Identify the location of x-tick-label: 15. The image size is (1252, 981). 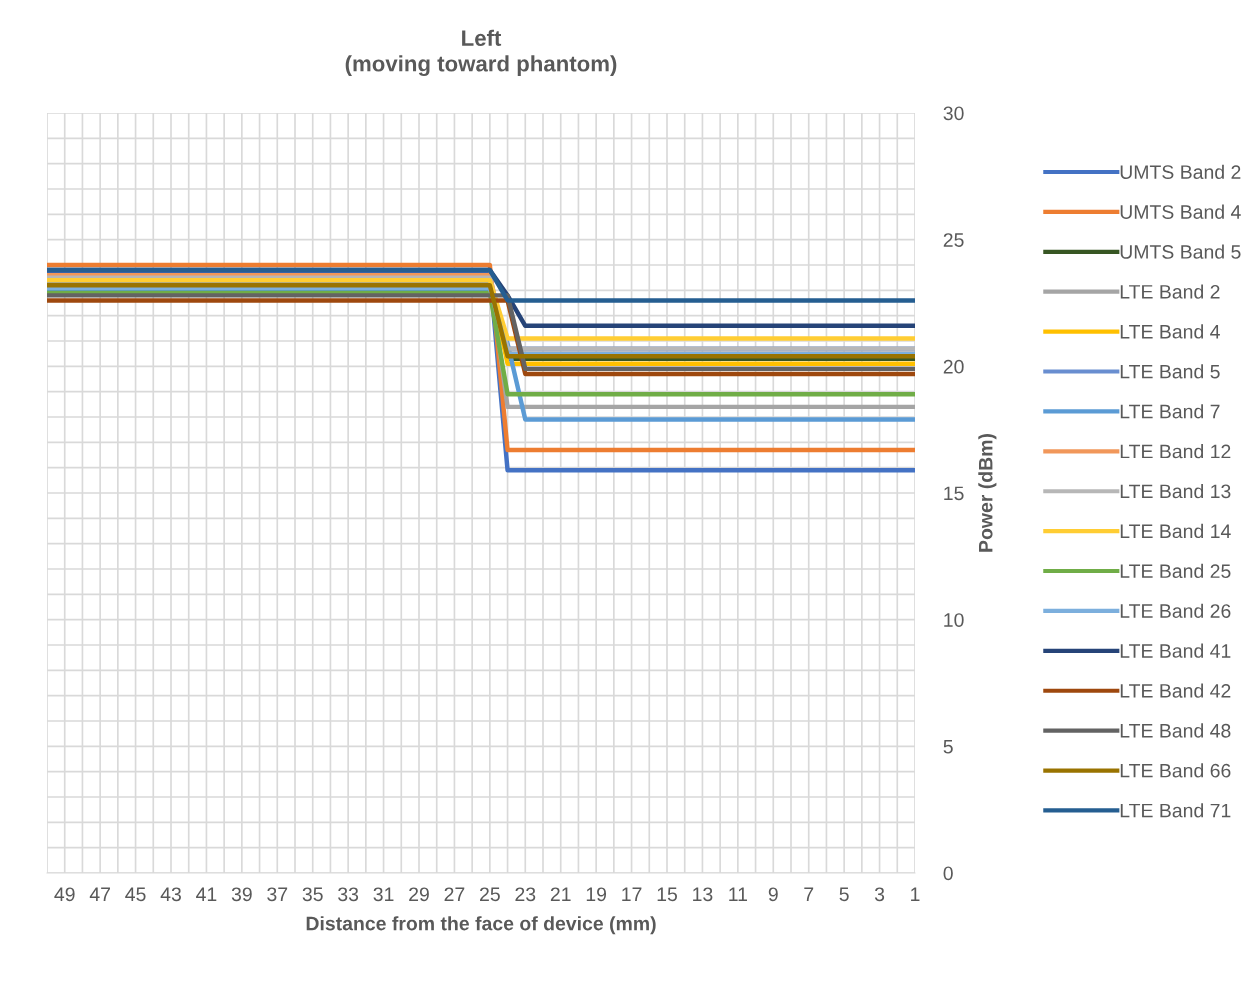
(667, 894).